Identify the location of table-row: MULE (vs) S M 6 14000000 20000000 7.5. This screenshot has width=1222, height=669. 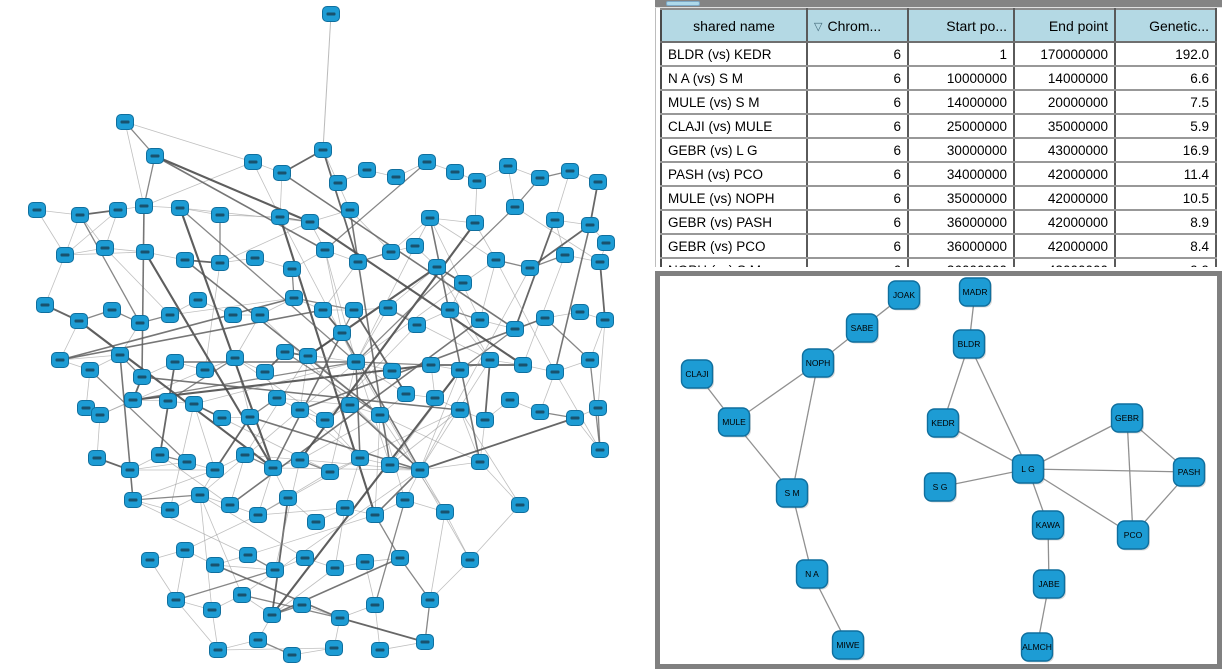
(939, 102).